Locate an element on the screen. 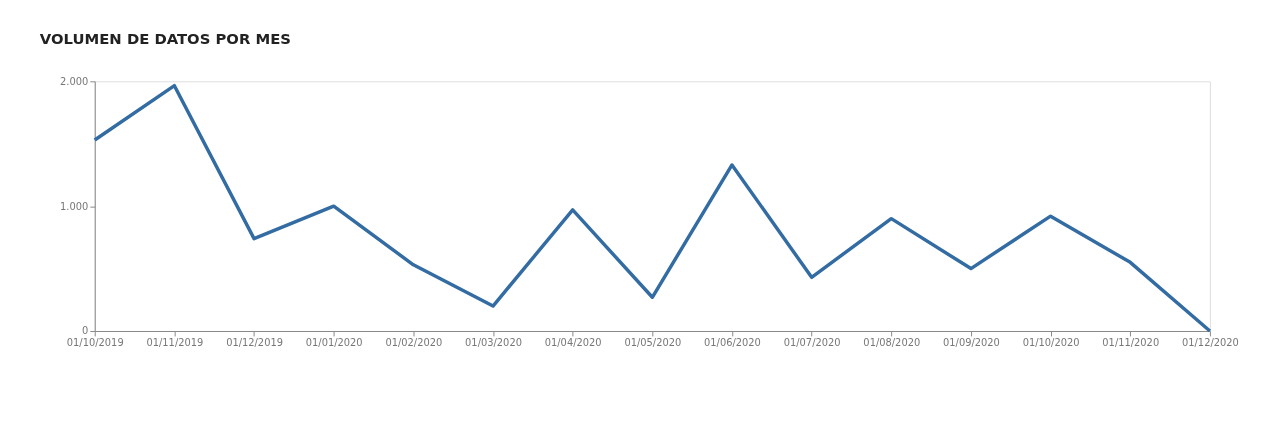 The image size is (1278, 436). y-tick-label: 0 is located at coordinates (85, 331).